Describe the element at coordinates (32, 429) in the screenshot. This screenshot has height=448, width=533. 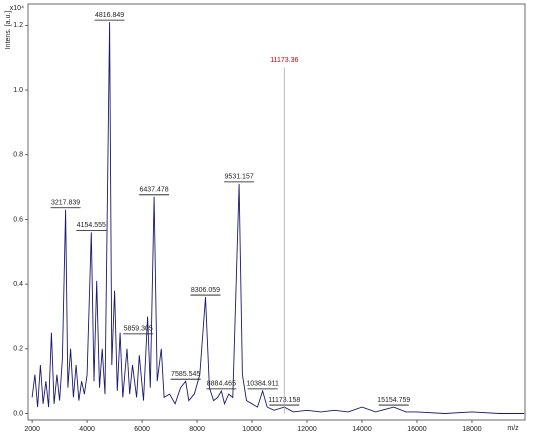
I see `x-tick-label: 2000` at that location.